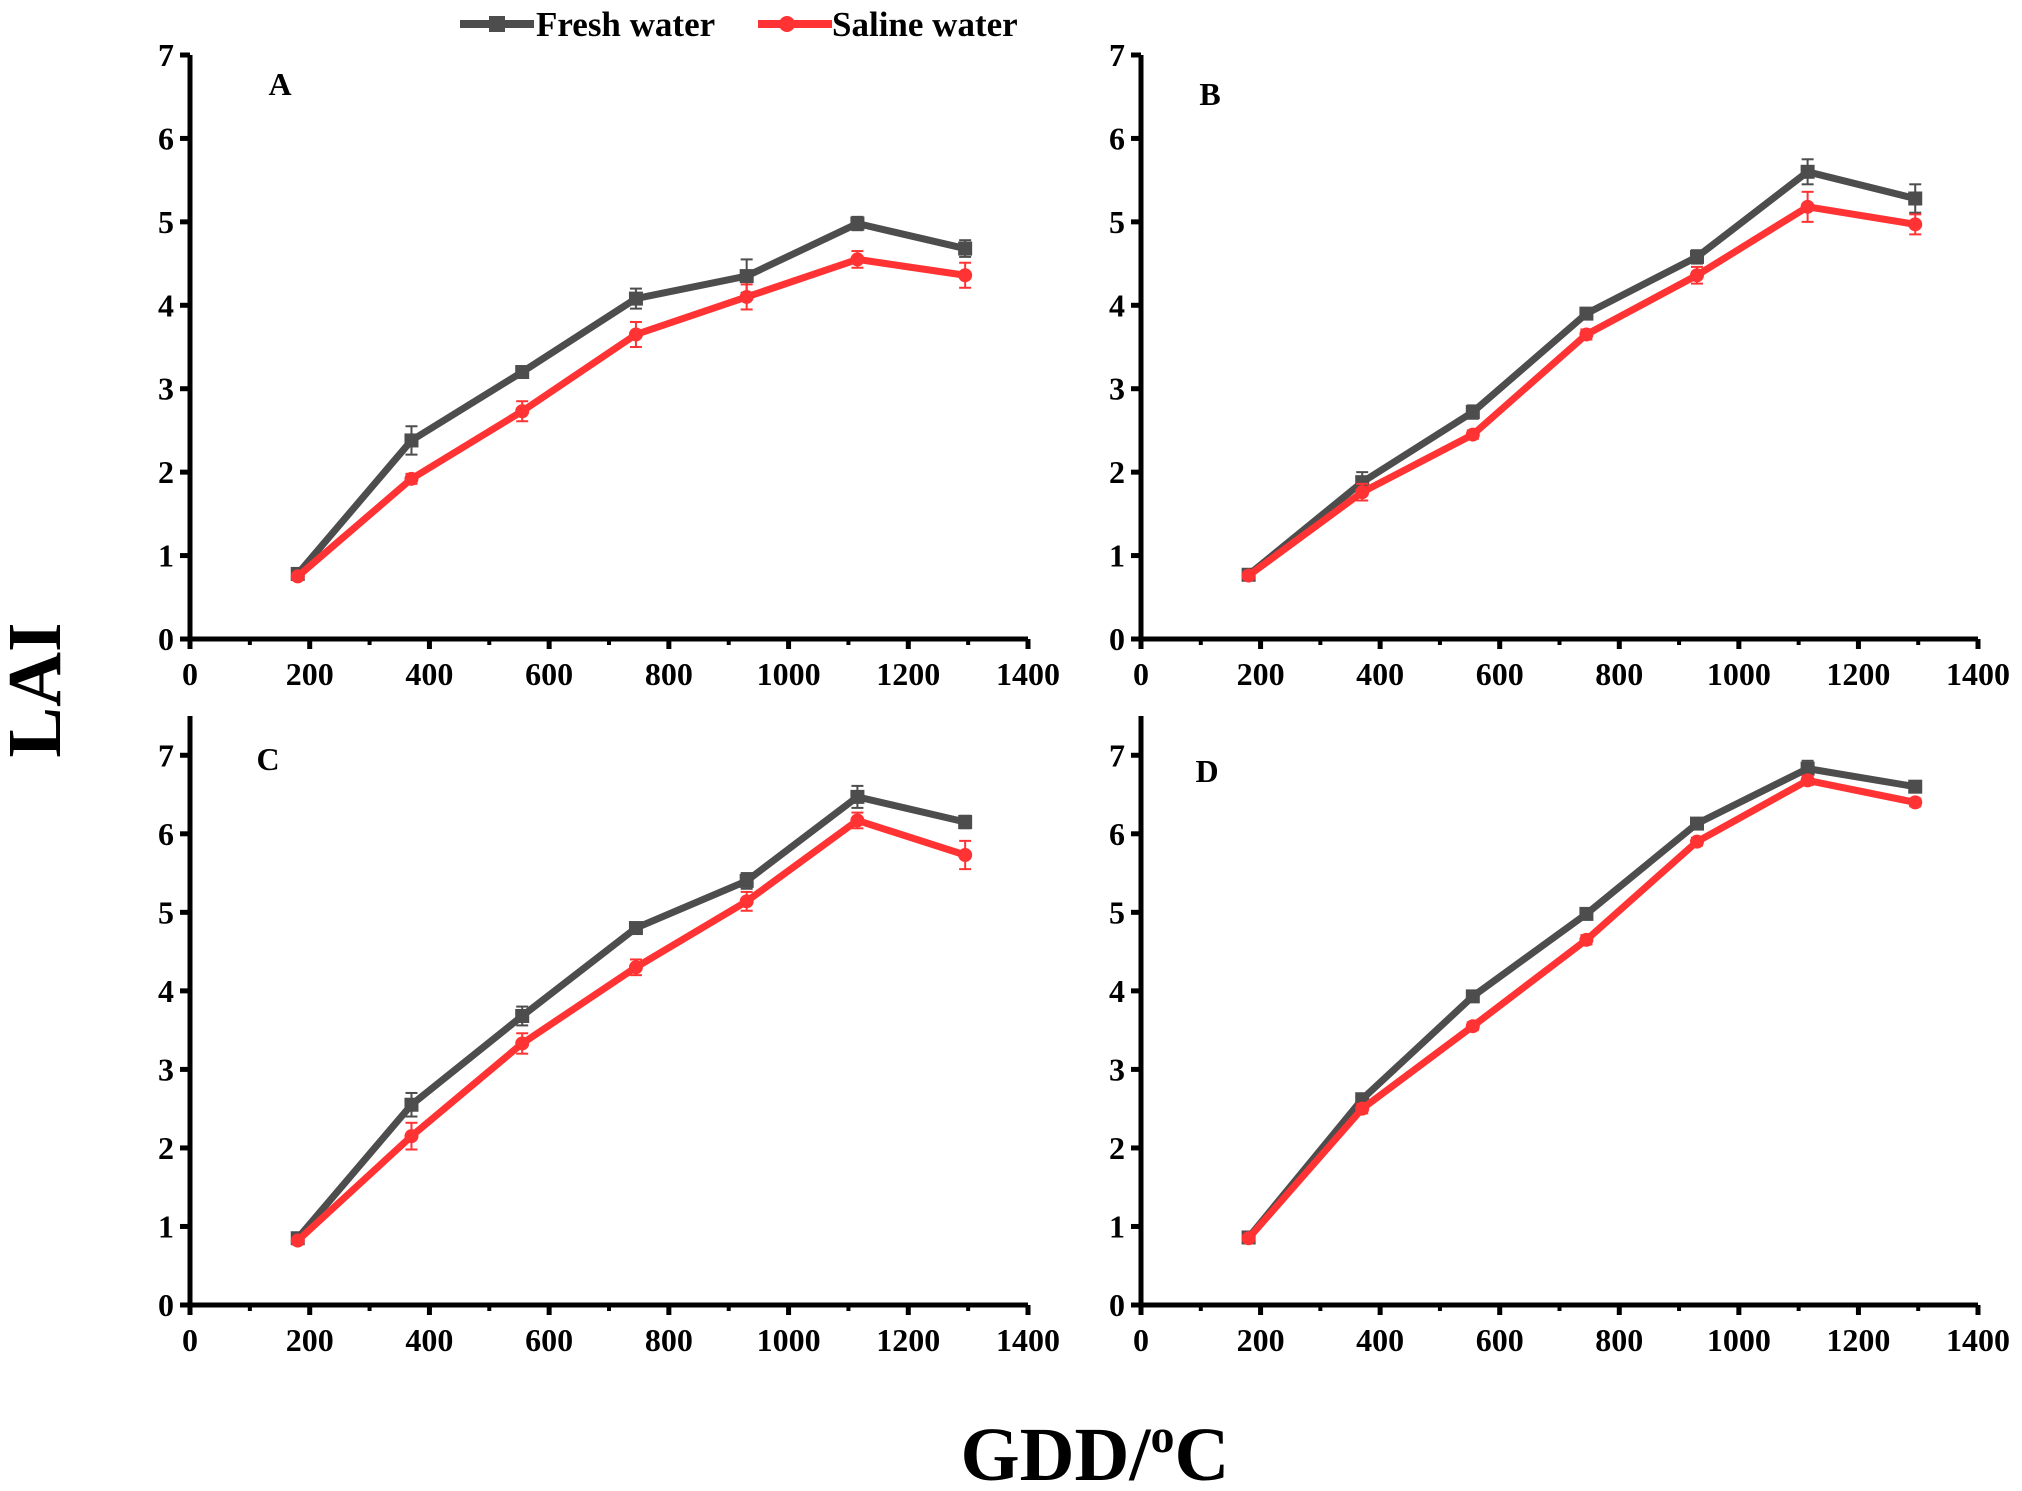 The height and width of the screenshot is (1491, 2022). Describe the element at coordinates (166, 556) in the screenshot. I see `panel-a-y-tick-label: 1` at that location.